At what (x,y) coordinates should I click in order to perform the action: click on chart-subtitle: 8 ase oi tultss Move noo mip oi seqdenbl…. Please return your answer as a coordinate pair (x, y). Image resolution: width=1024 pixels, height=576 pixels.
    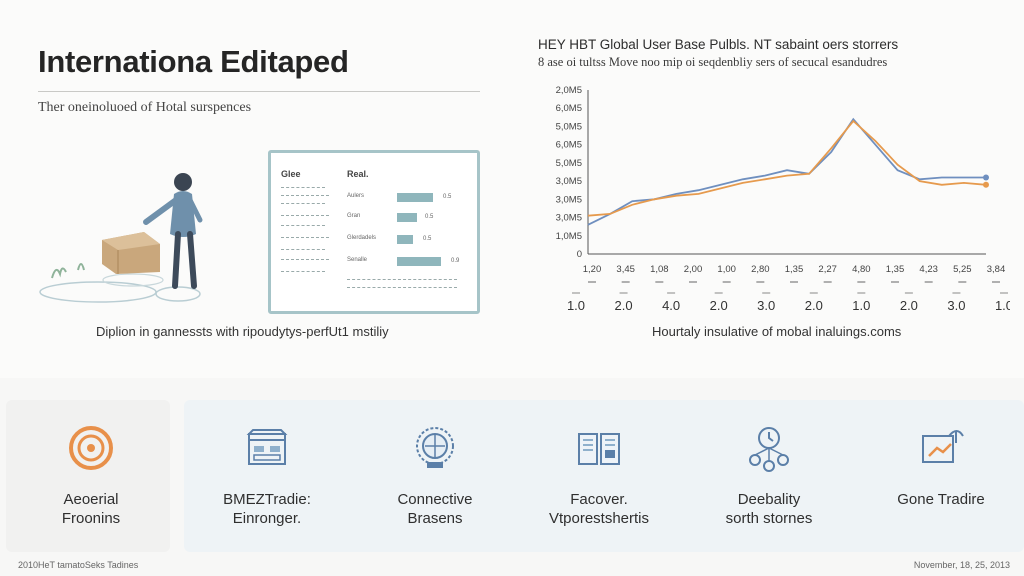
    Looking at the image, I should click on (713, 62).